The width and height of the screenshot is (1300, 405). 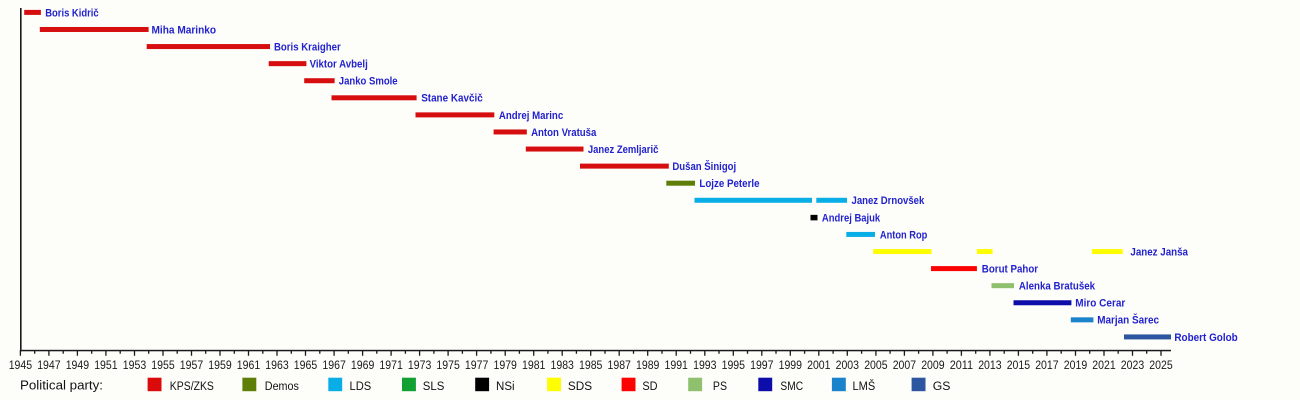 What do you see at coordinates (1128, 320) in the screenshot?
I see `svg-text: Marjan Šarec` at bounding box center [1128, 320].